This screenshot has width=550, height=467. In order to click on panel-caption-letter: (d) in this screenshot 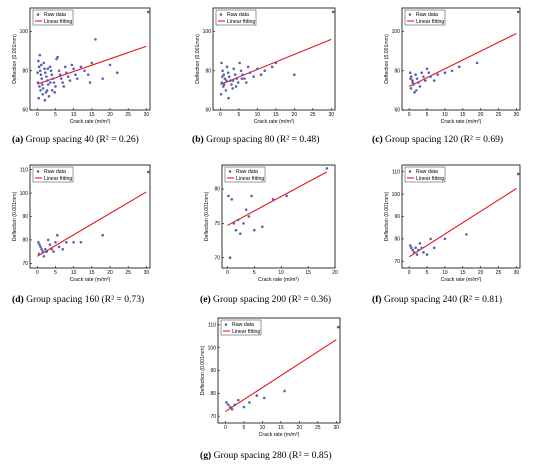, I will do `click(18, 299)`.